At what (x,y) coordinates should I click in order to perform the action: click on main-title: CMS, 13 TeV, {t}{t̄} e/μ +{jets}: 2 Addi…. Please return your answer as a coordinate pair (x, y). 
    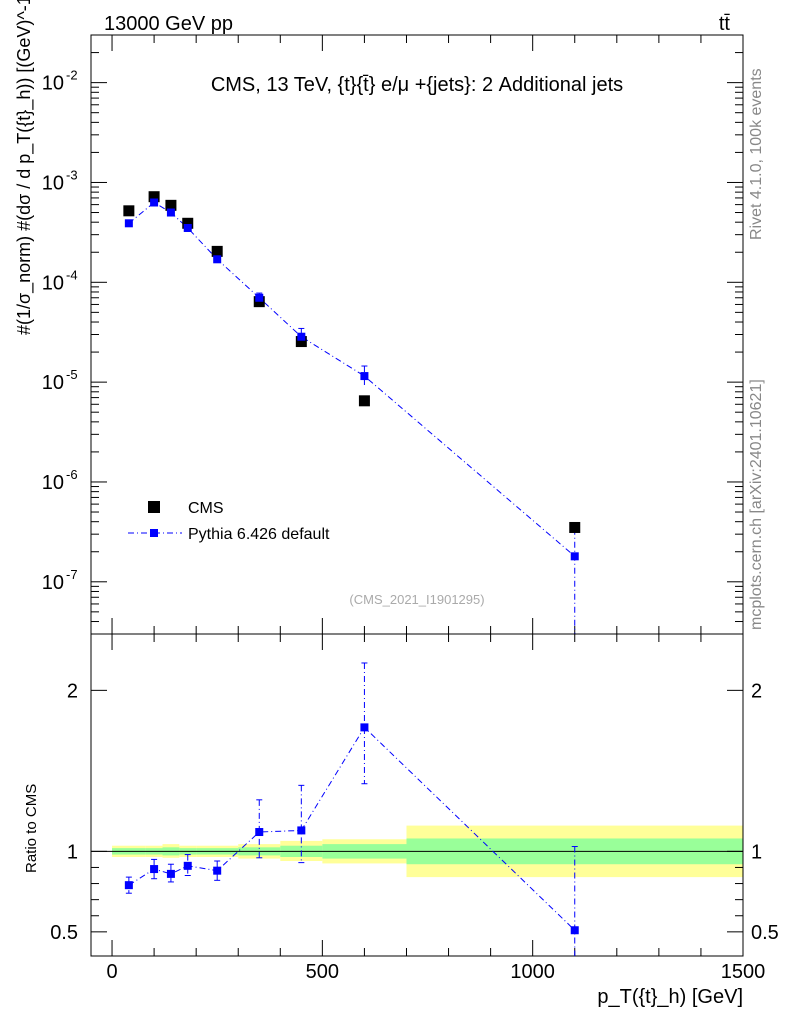
    Looking at the image, I should click on (417, 85).